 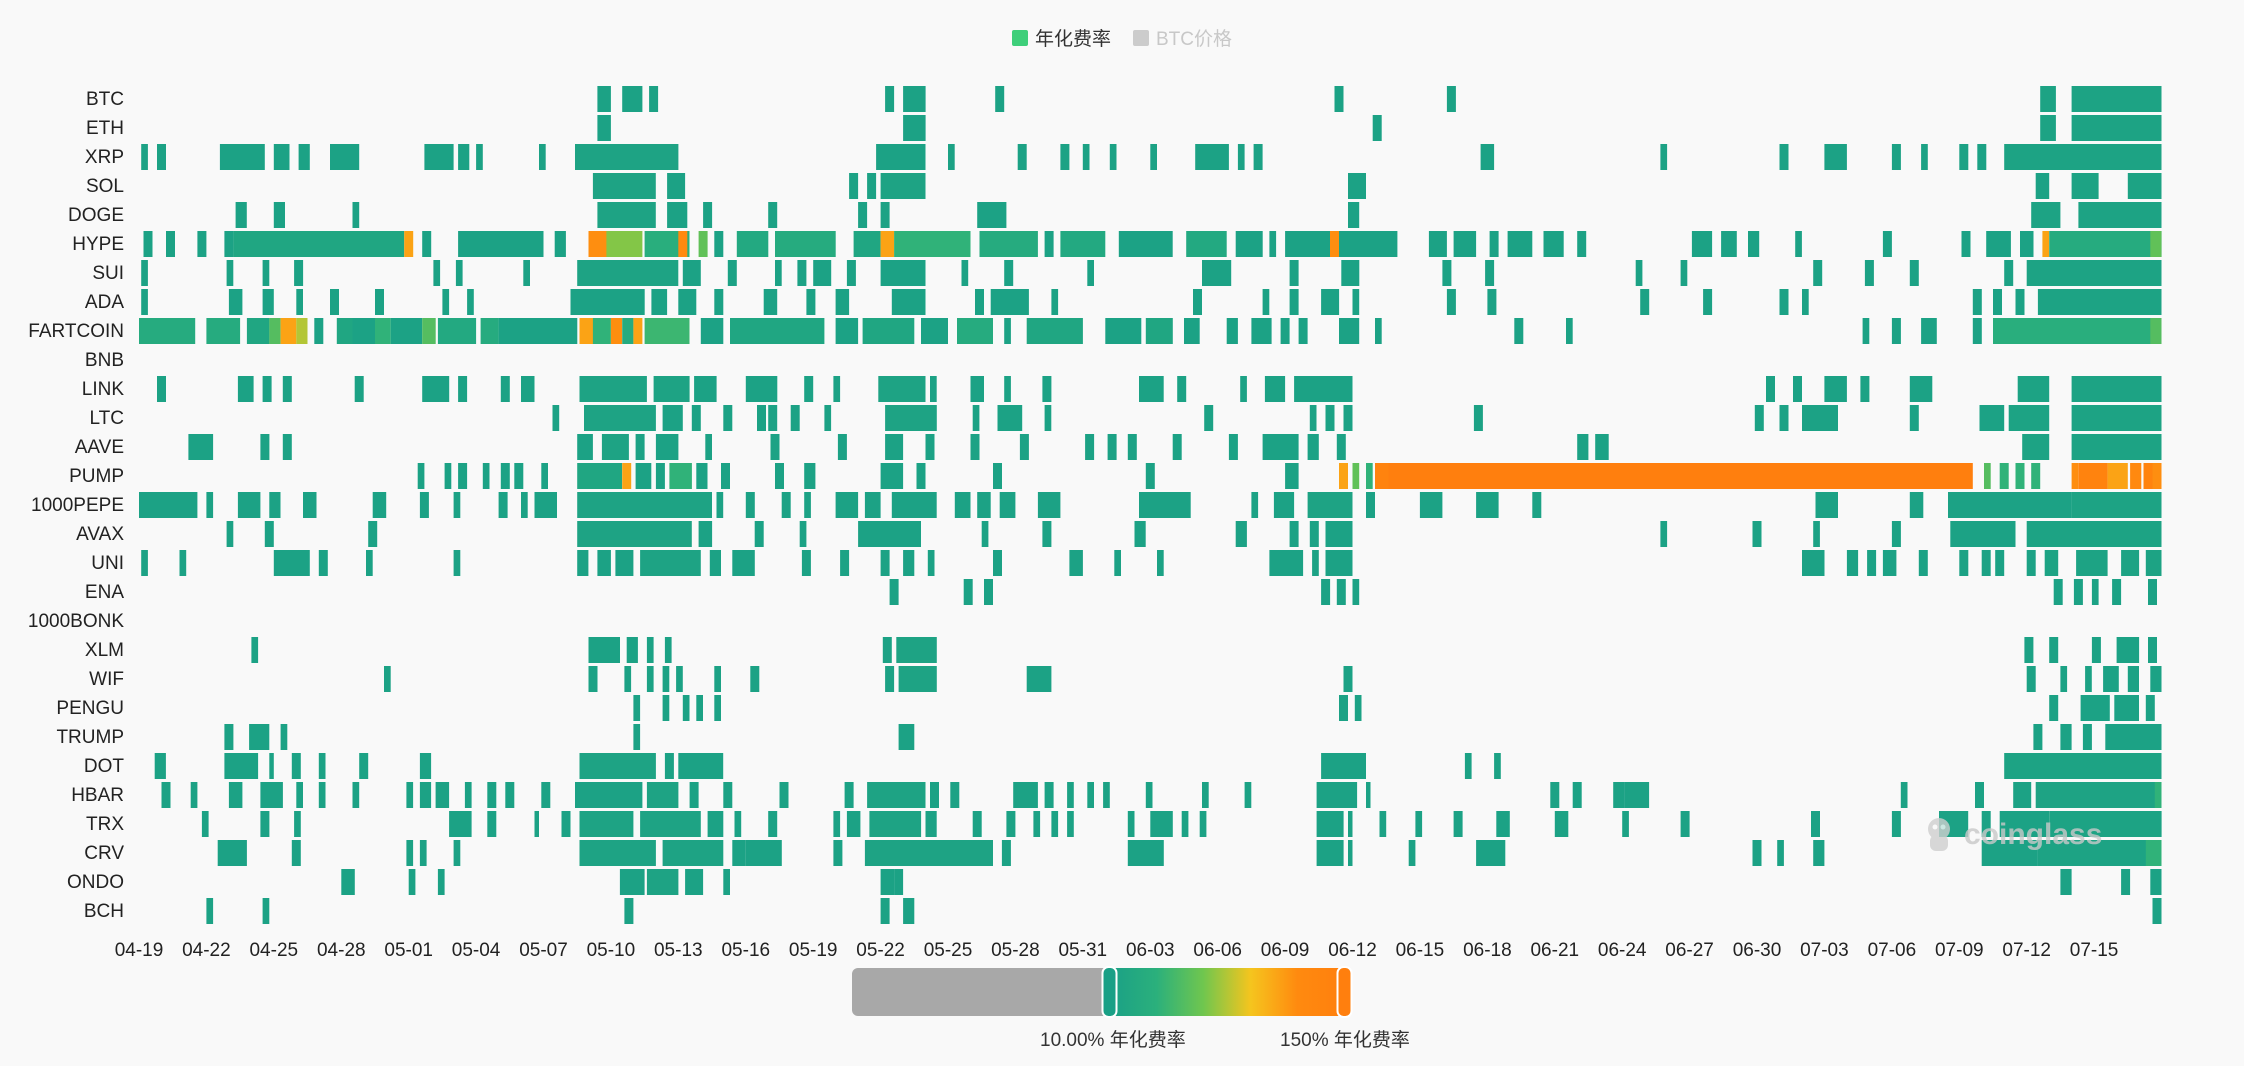 I want to click on x-axis-label-06-06: 06-06, so click(x=1217, y=950).